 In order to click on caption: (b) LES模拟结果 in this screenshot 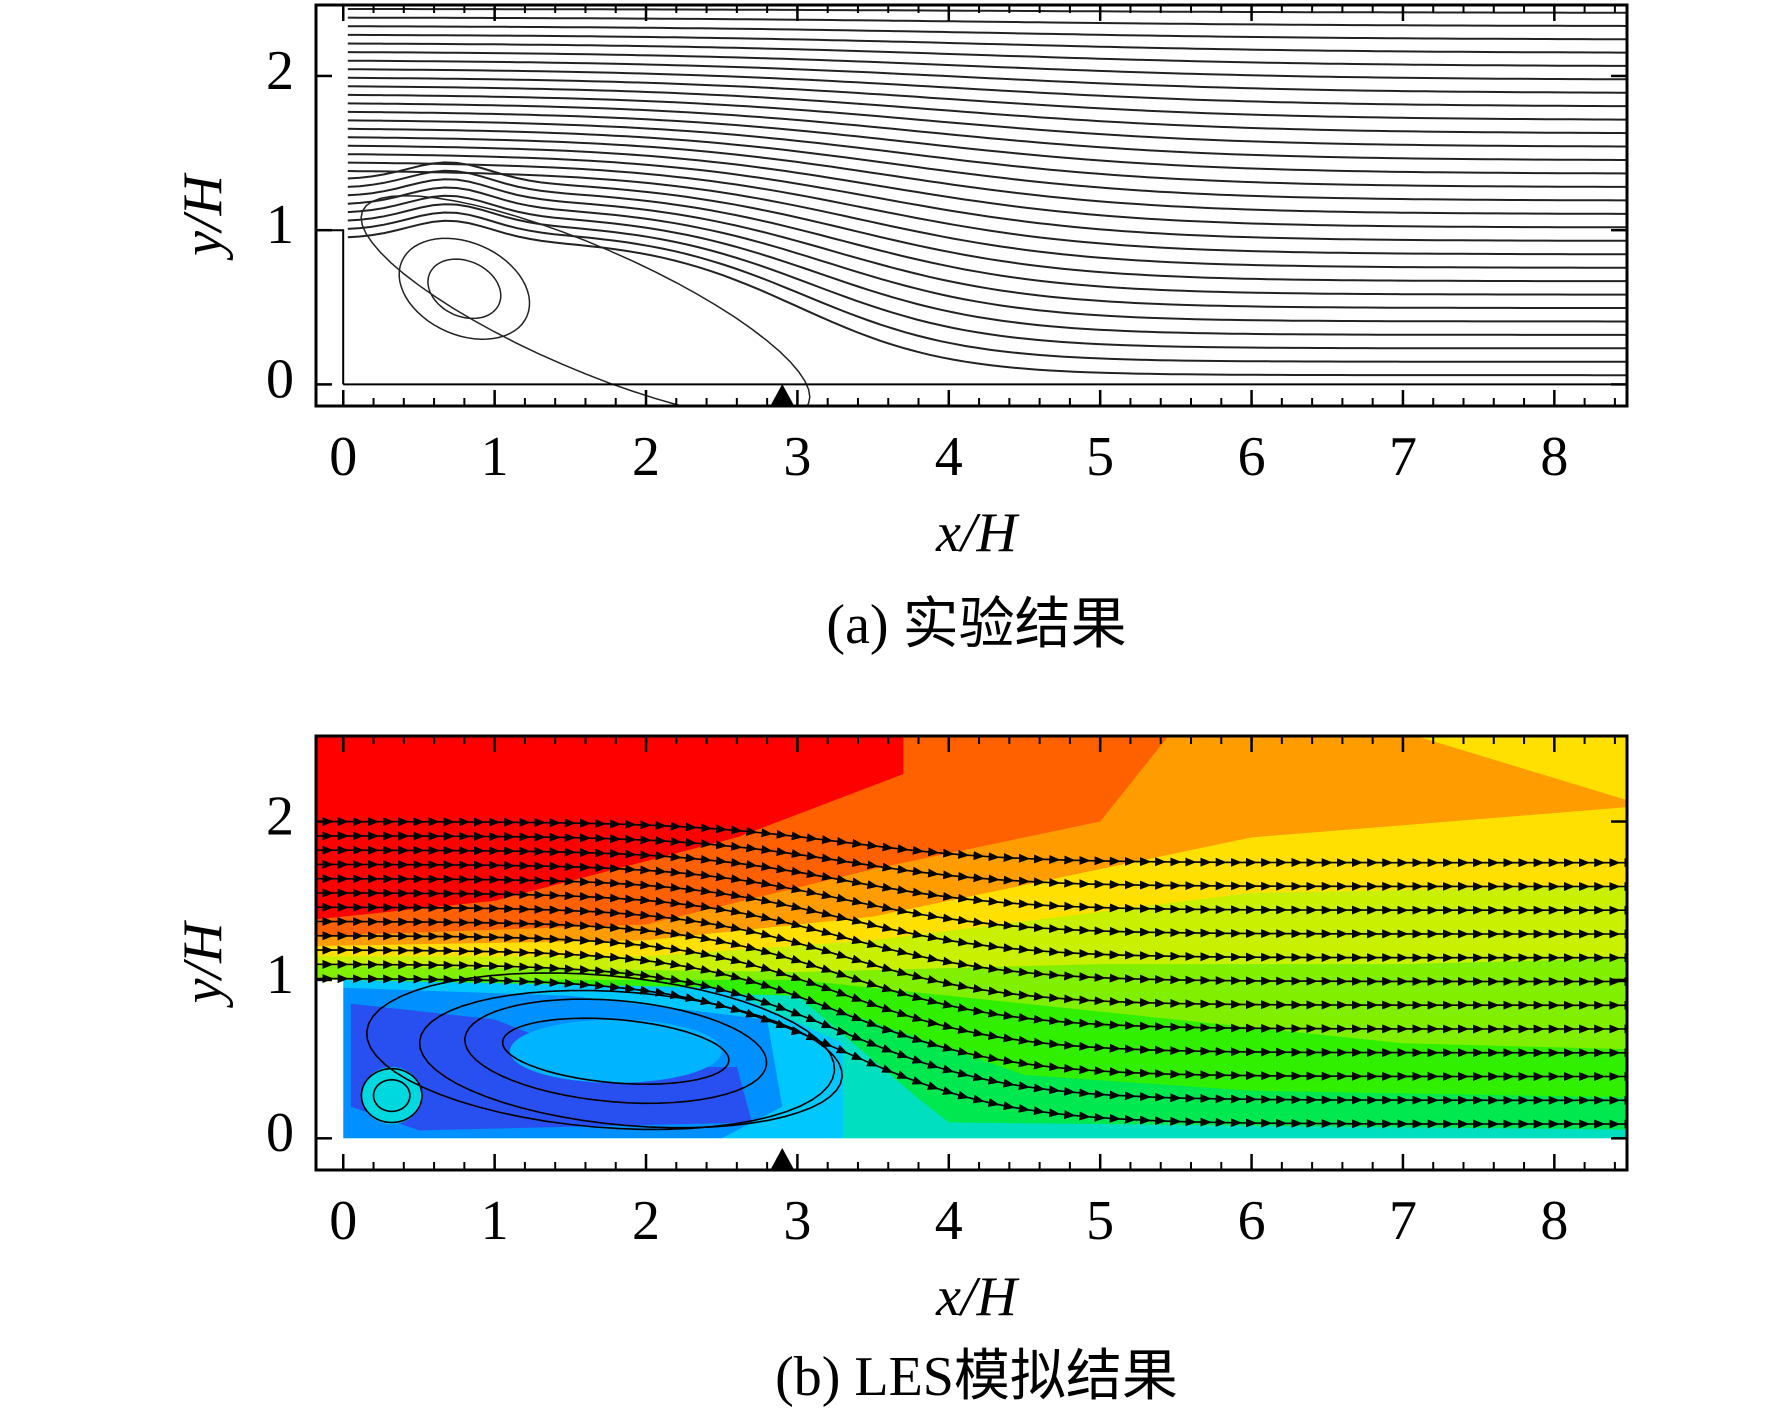, I will do `click(976, 1377)`.